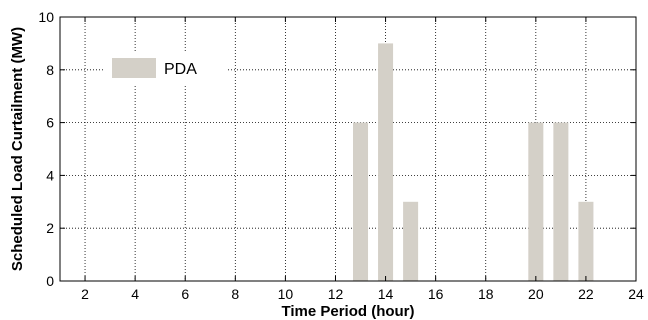 This screenshot has width=648, height=320. Describe the element at coordinates (134, 68) in the screenshot. I see `legend-swatch-pda` at that location.